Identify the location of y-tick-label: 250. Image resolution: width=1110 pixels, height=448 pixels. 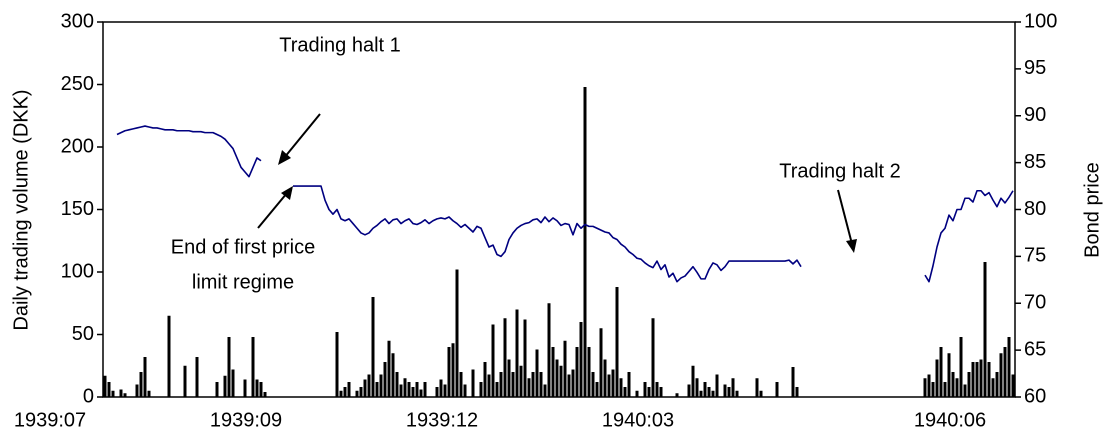
(77, 84).